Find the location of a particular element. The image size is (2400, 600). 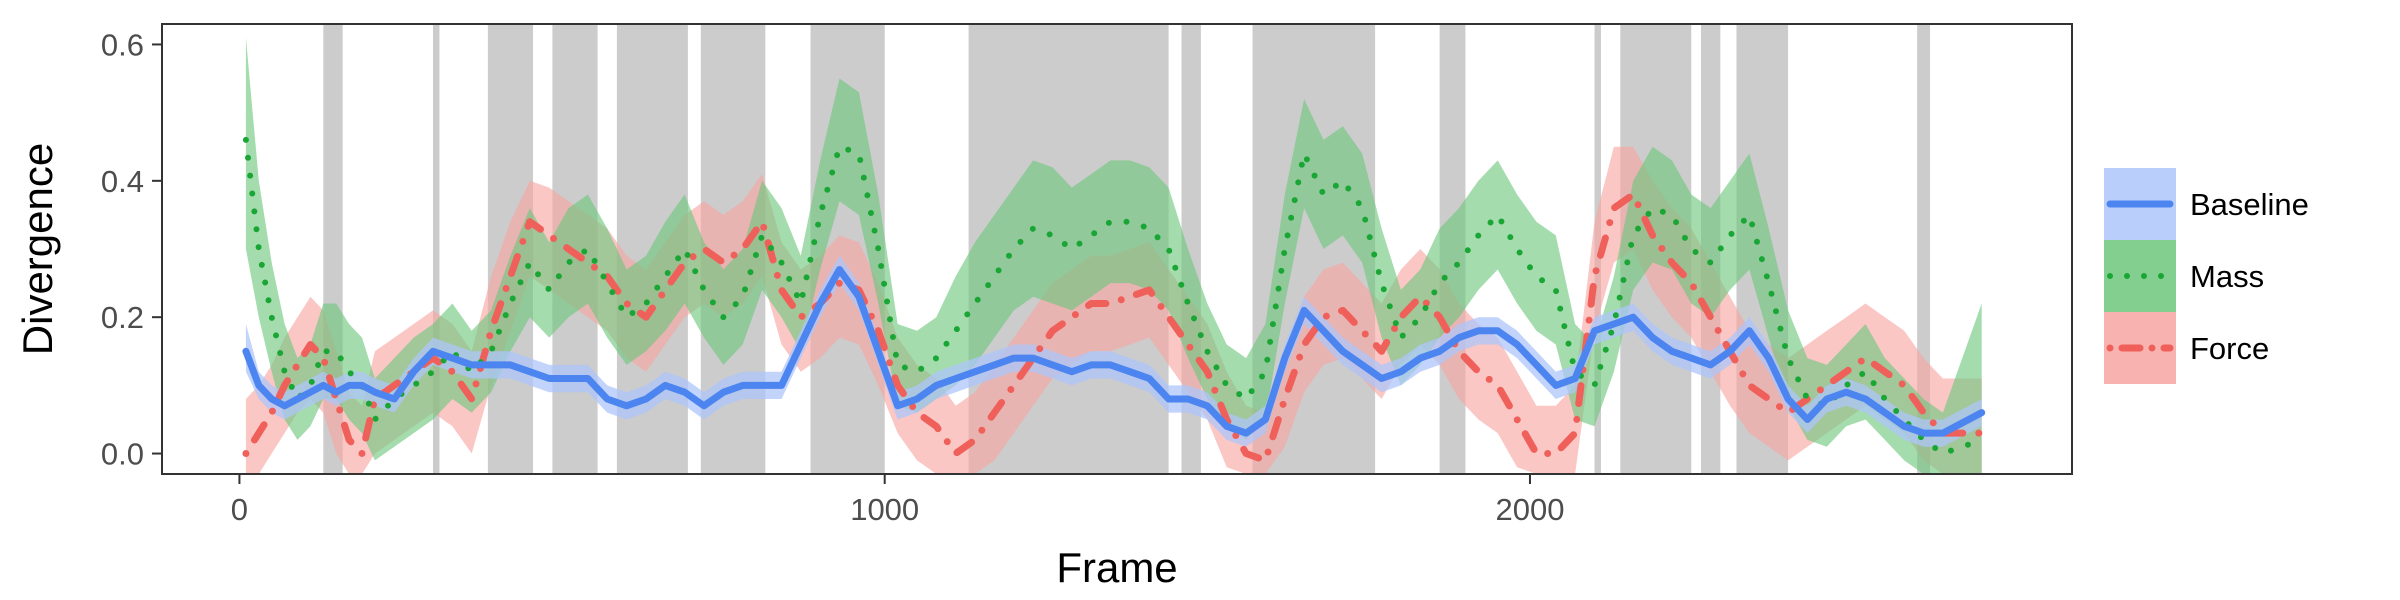

legend-item-force: Force is located at coordinates (2186, 348).